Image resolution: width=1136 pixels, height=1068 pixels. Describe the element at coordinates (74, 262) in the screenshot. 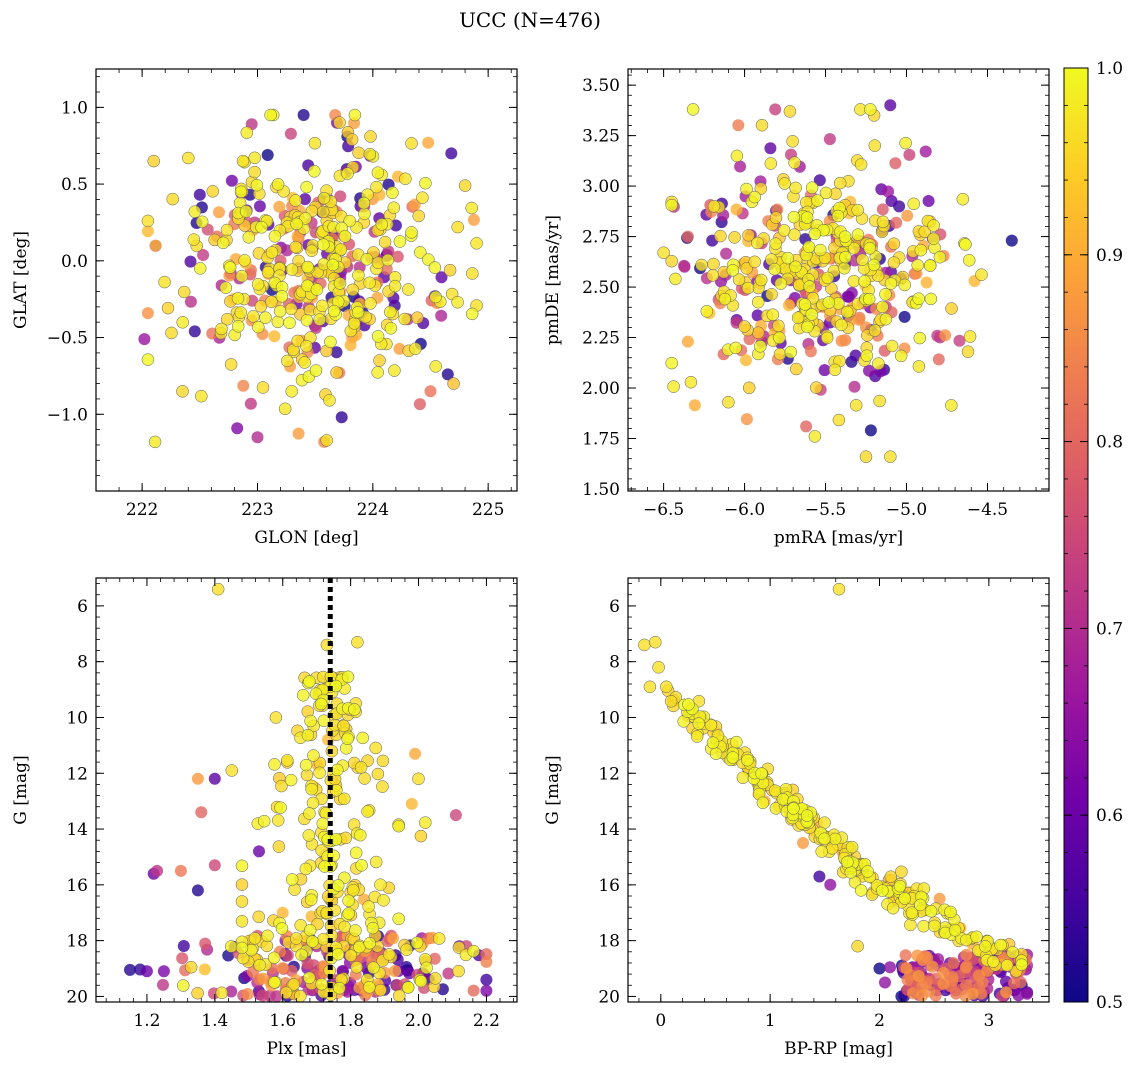

I see `y-tick-label: 0.0` at that location.